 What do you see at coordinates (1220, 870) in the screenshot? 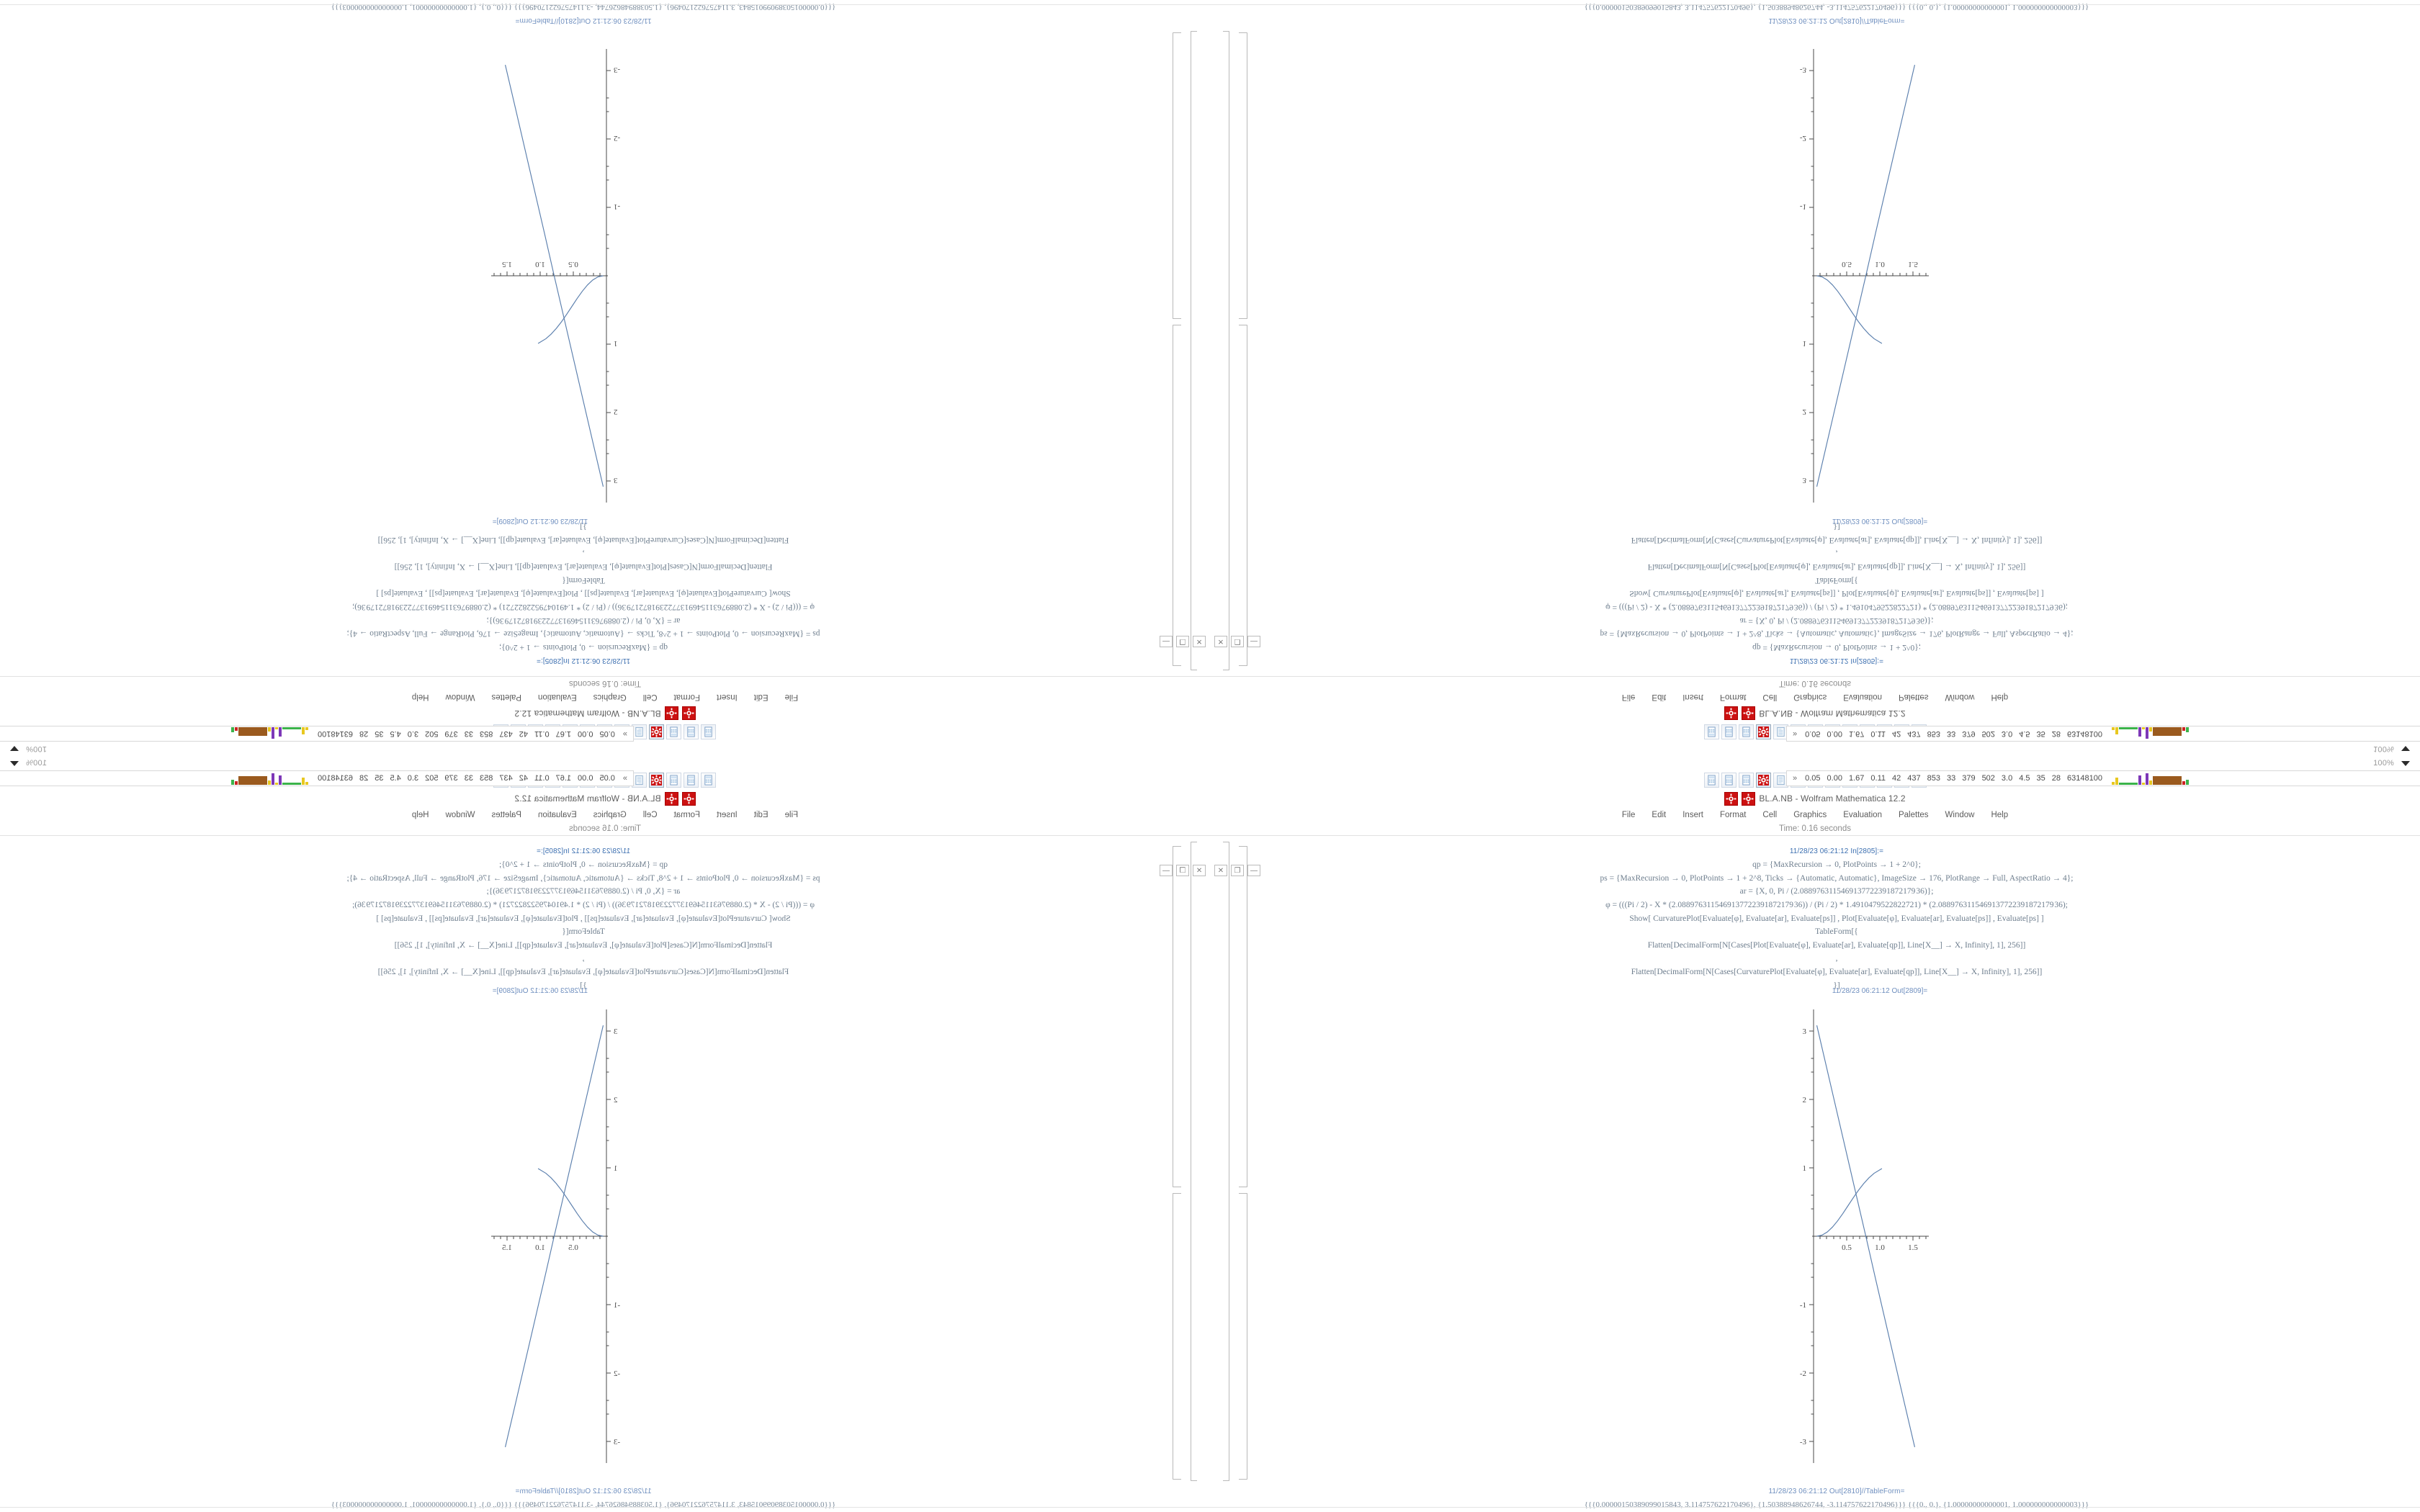
I see `close-icon: ✕` at bounding box center [1220, 870].